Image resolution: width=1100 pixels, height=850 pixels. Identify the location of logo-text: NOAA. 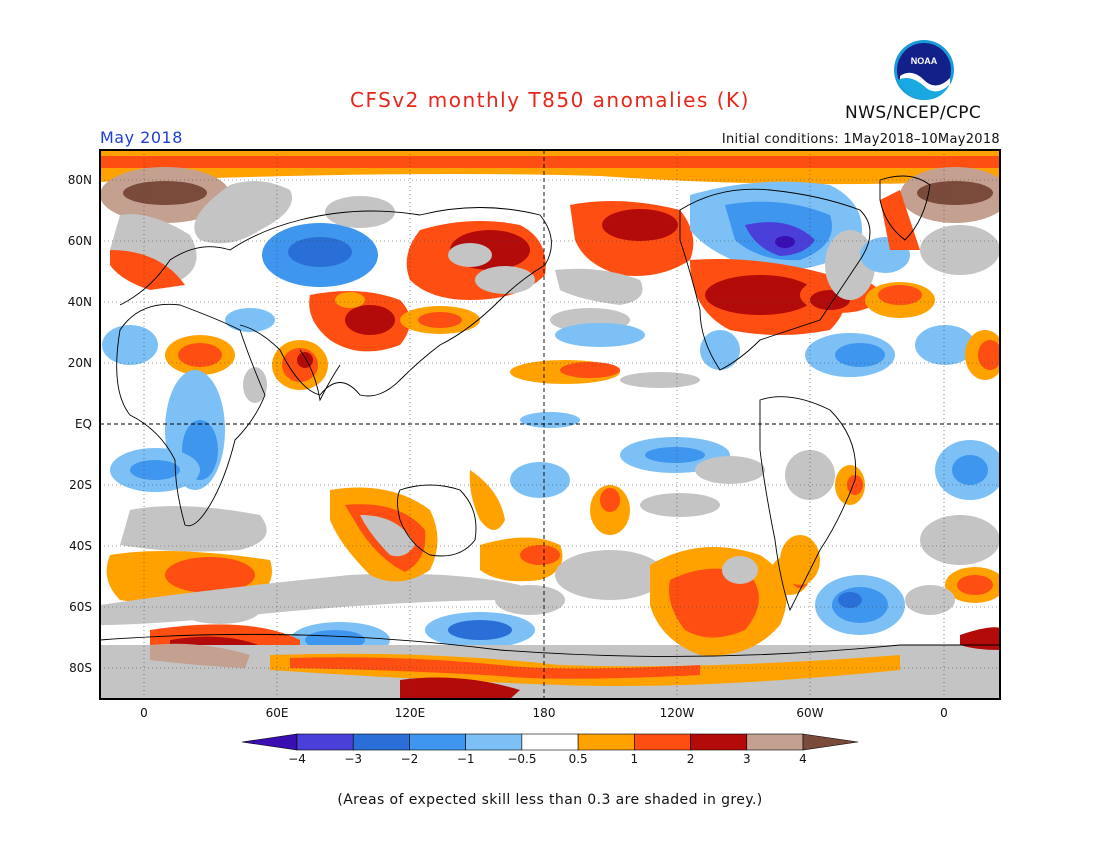
(924, 61).